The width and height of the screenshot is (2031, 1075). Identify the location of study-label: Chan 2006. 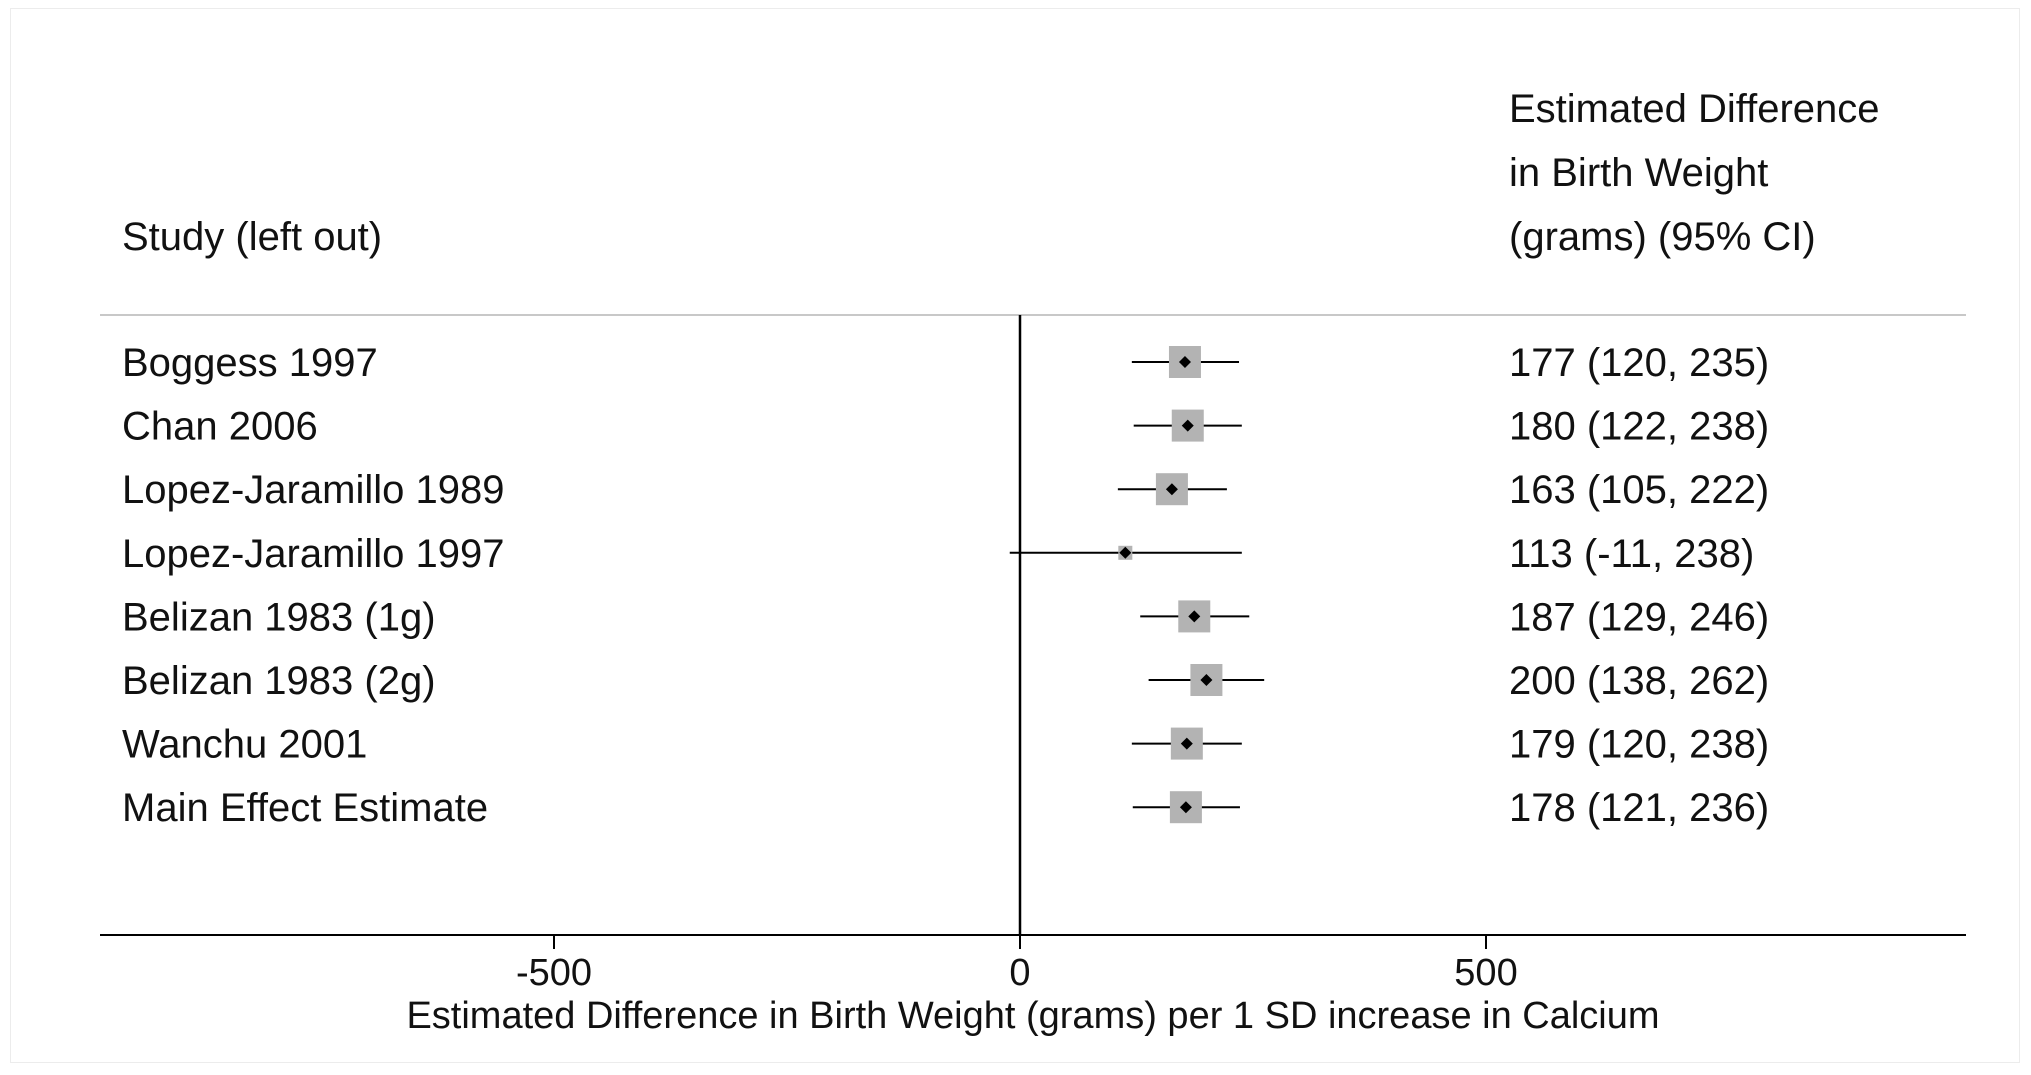
(220, 427).